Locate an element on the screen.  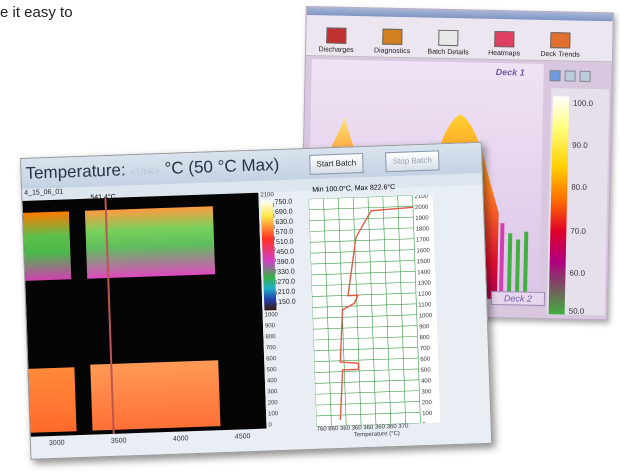
heatmaps-button: Heatmaps is located at coordinates (504, 39).